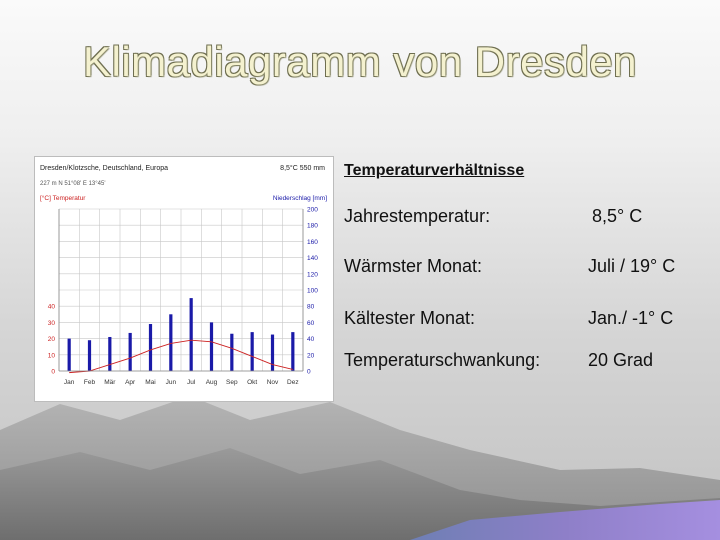  I want to click on stat-value: Juli / 19° C, so click(632, 266).